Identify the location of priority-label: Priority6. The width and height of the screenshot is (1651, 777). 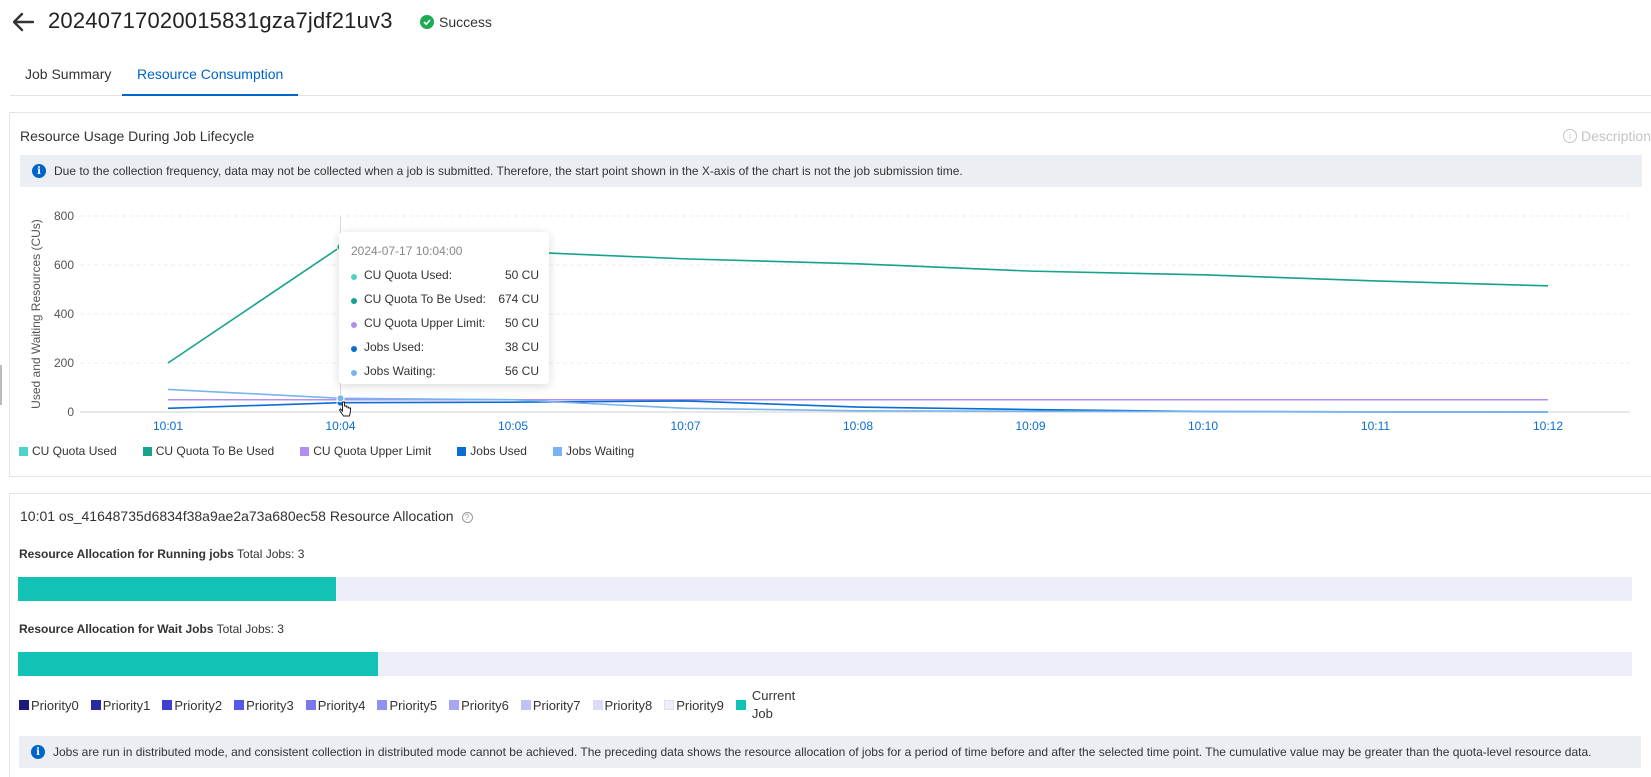
(485, 705).